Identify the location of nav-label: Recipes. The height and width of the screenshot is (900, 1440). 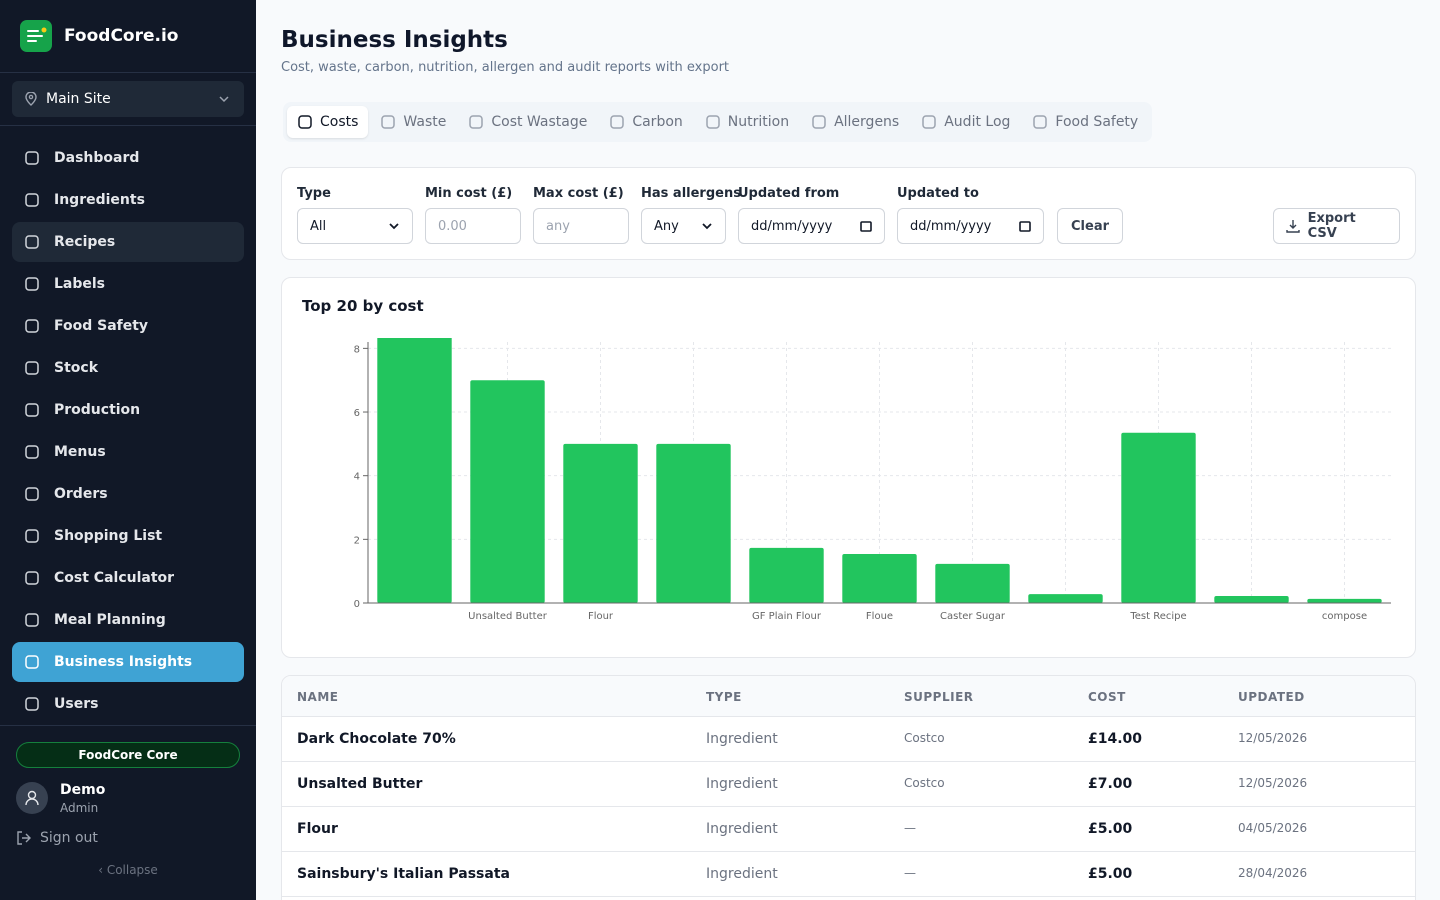
(85, 242).